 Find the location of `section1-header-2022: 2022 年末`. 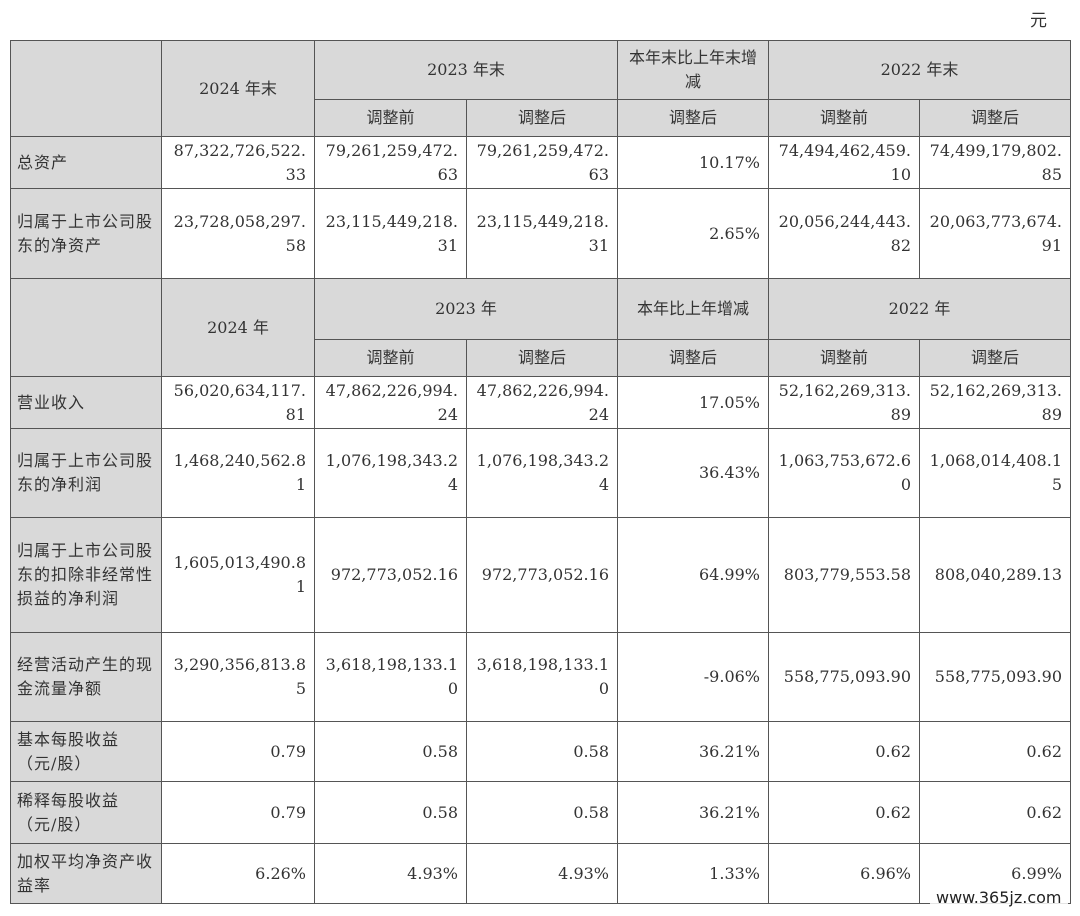

section1-header-2022: 2022 年末 is located at coordinates (919, 70).